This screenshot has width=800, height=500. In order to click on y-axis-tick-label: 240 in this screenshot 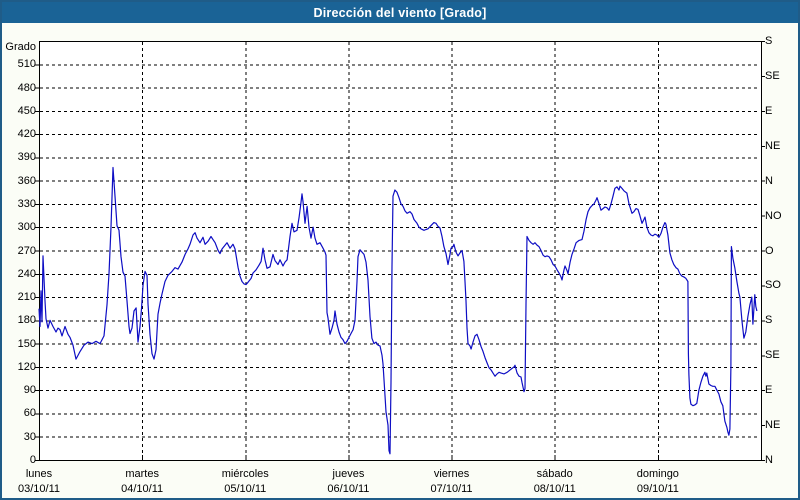, I will do `click(26, 273)`.